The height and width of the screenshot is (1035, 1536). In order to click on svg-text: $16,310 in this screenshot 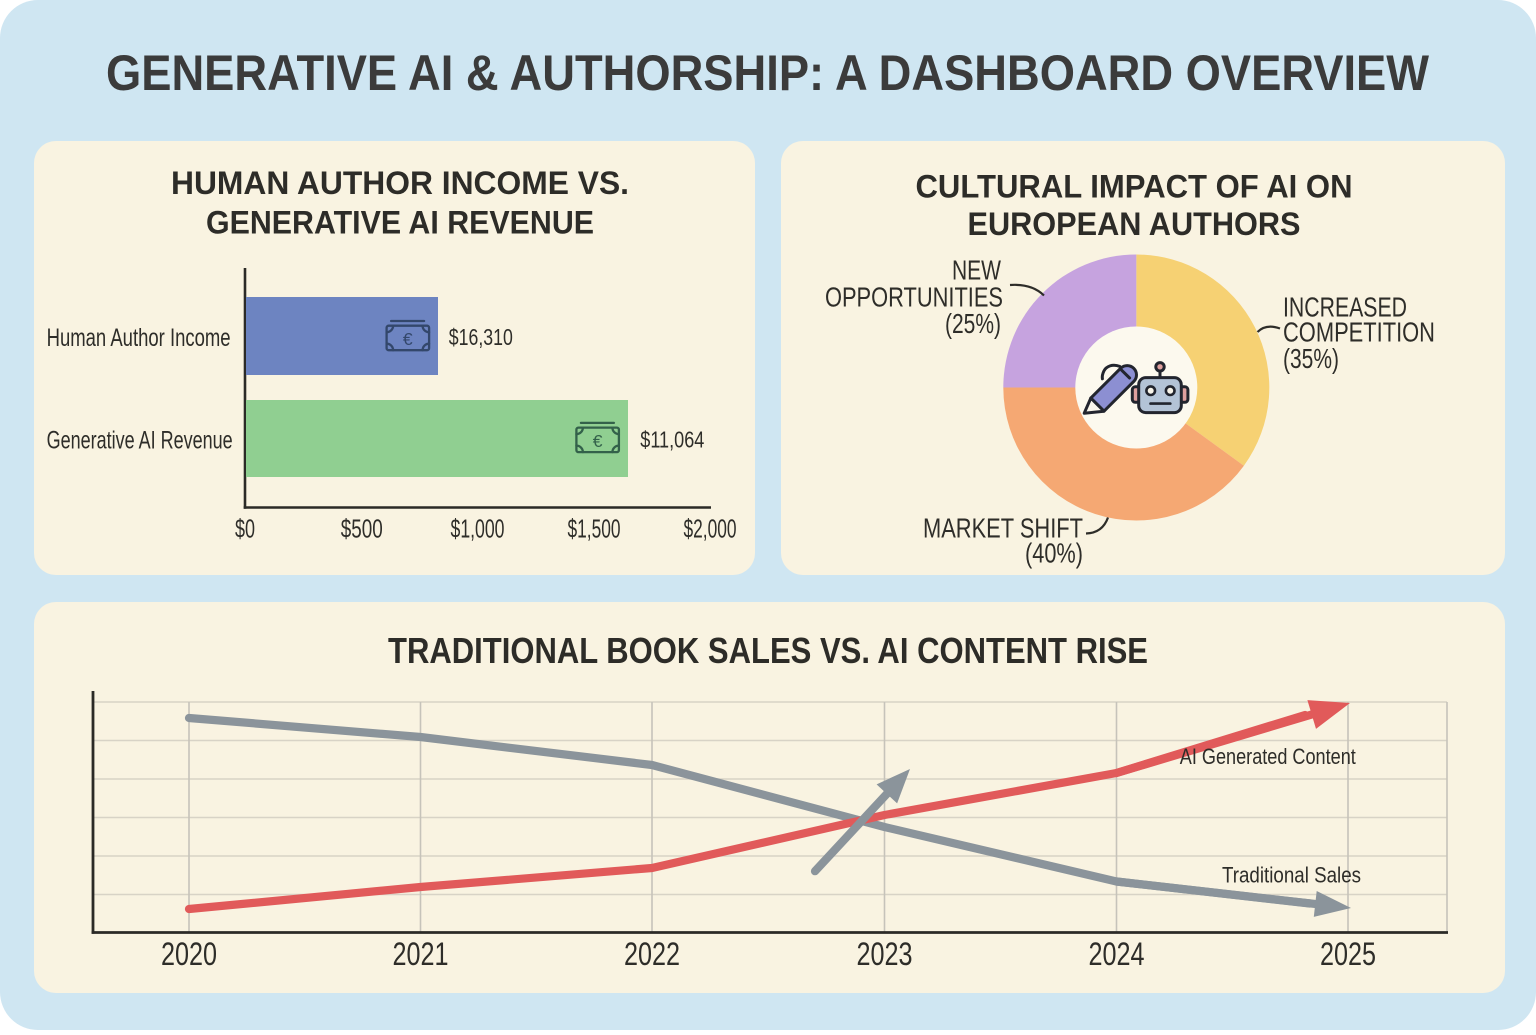, I will do `click(481, 337)`.